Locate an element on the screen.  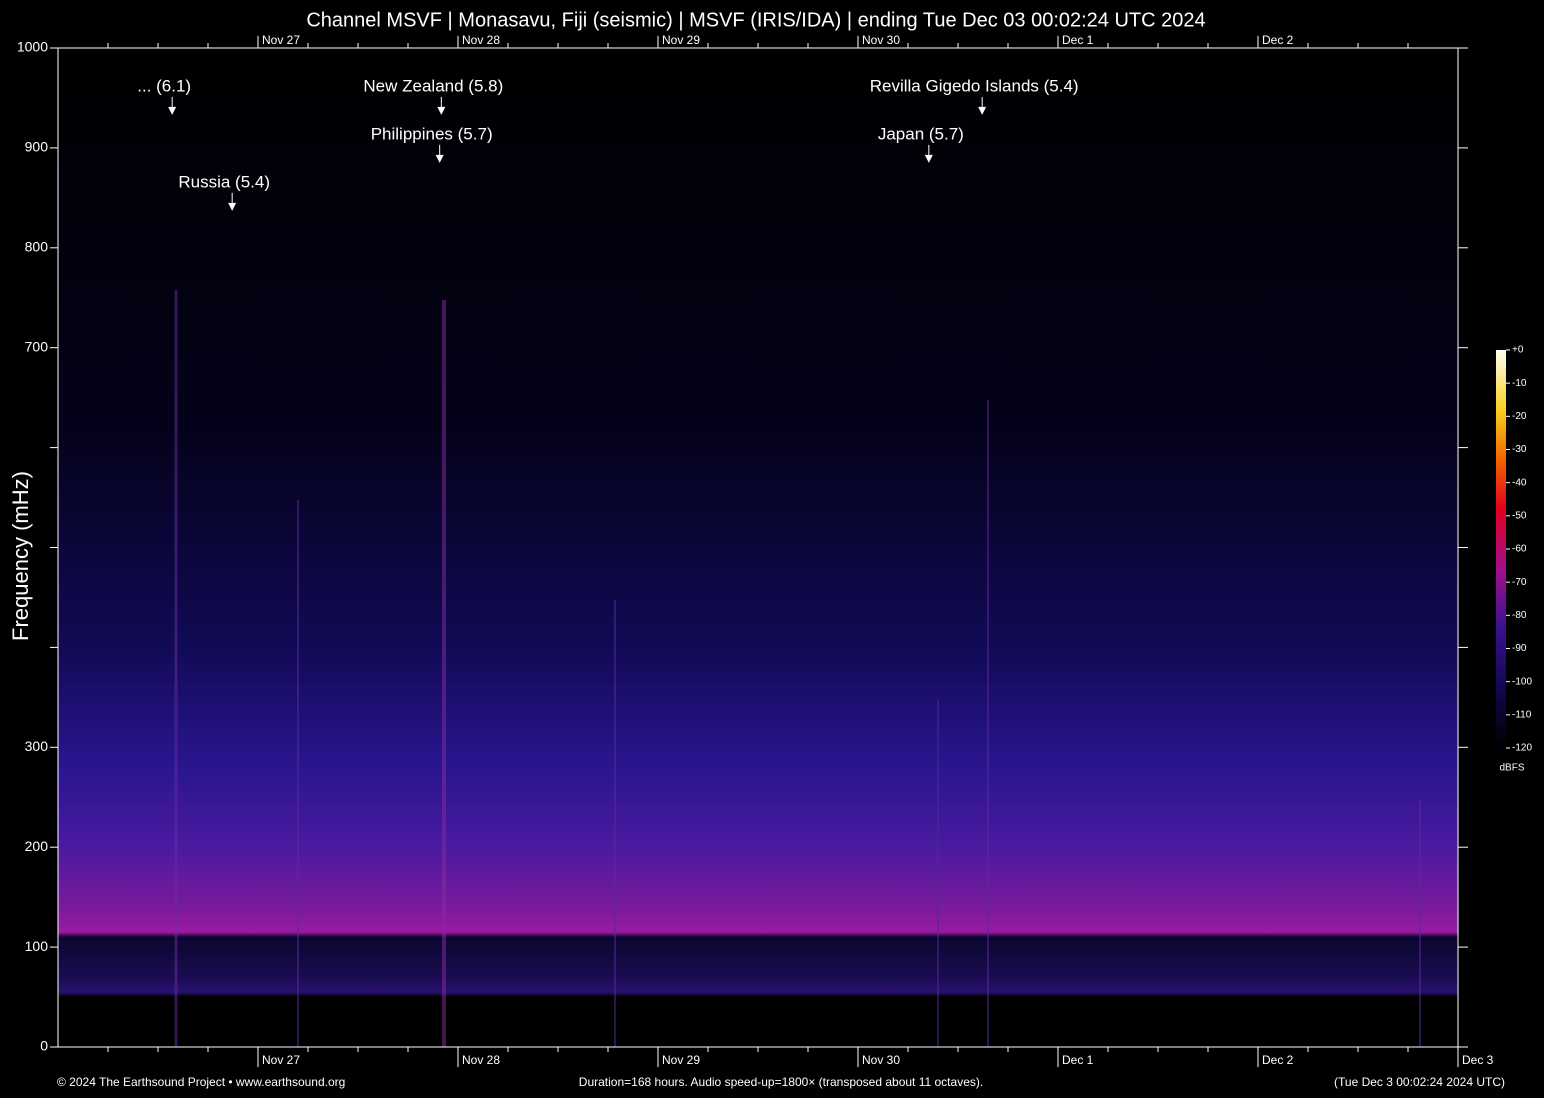
x-tick-label-top: Nov 30 is located at coordinates (881, 40).